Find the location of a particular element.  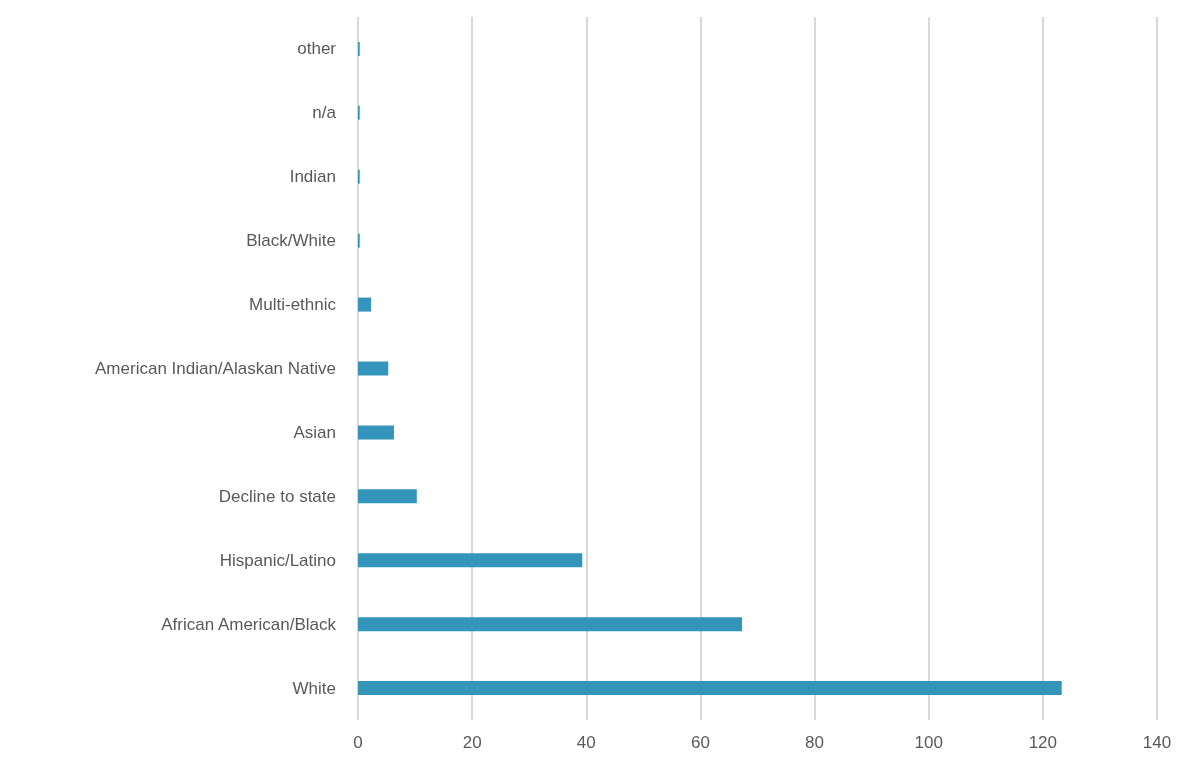

y-tick-label: African American/Black is located at coordinates (249, 624).